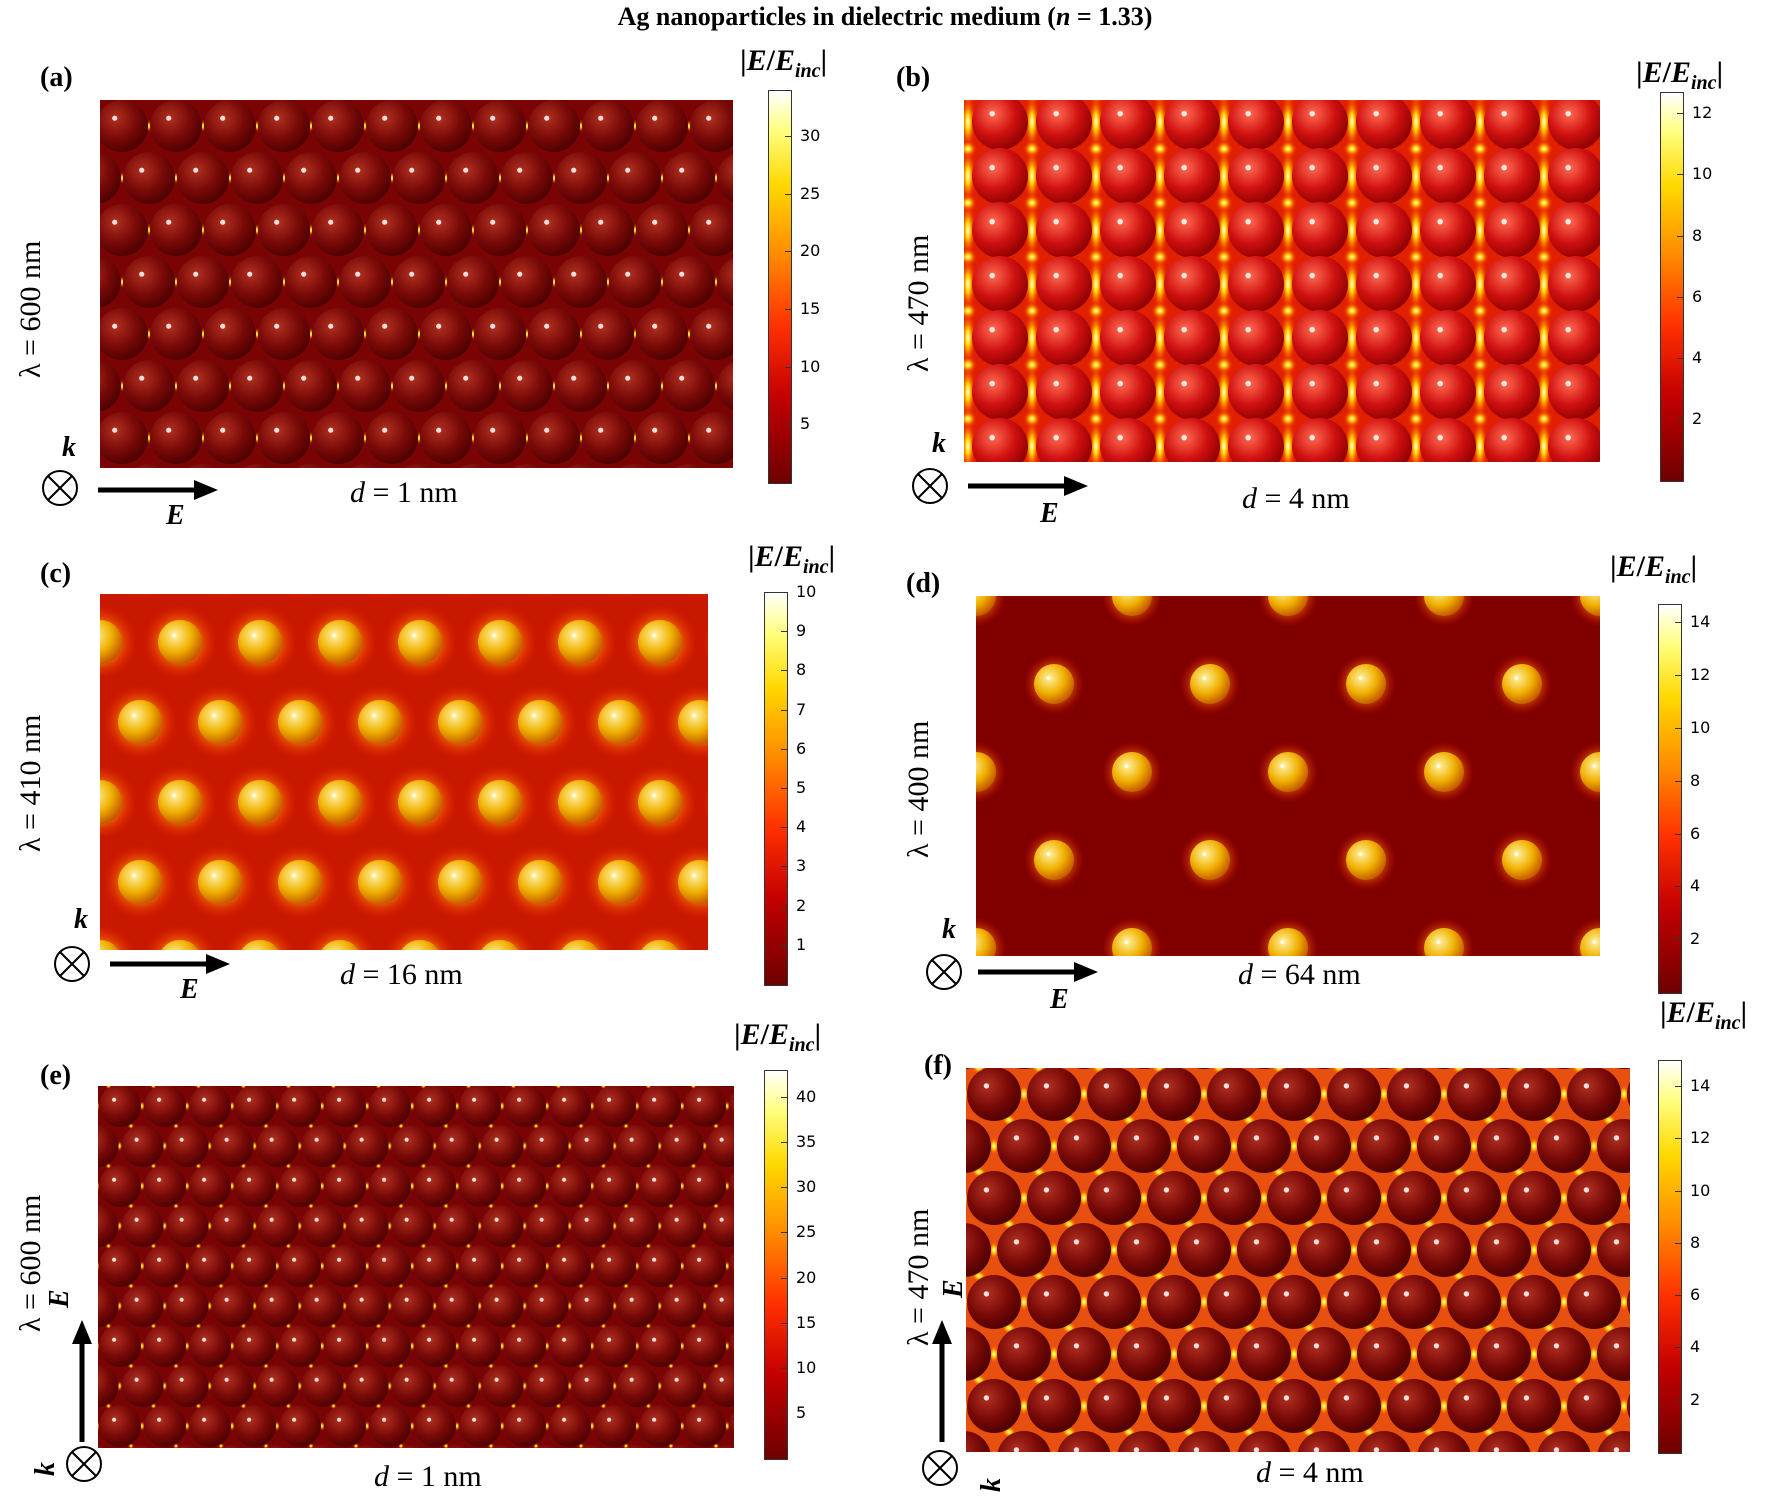 The image size is (1770, 1500). What do you see at coordinates (806, 1367) in the screenshot?
I see `colorbar-tick-label: 10` at bounding box center [806, 1367].